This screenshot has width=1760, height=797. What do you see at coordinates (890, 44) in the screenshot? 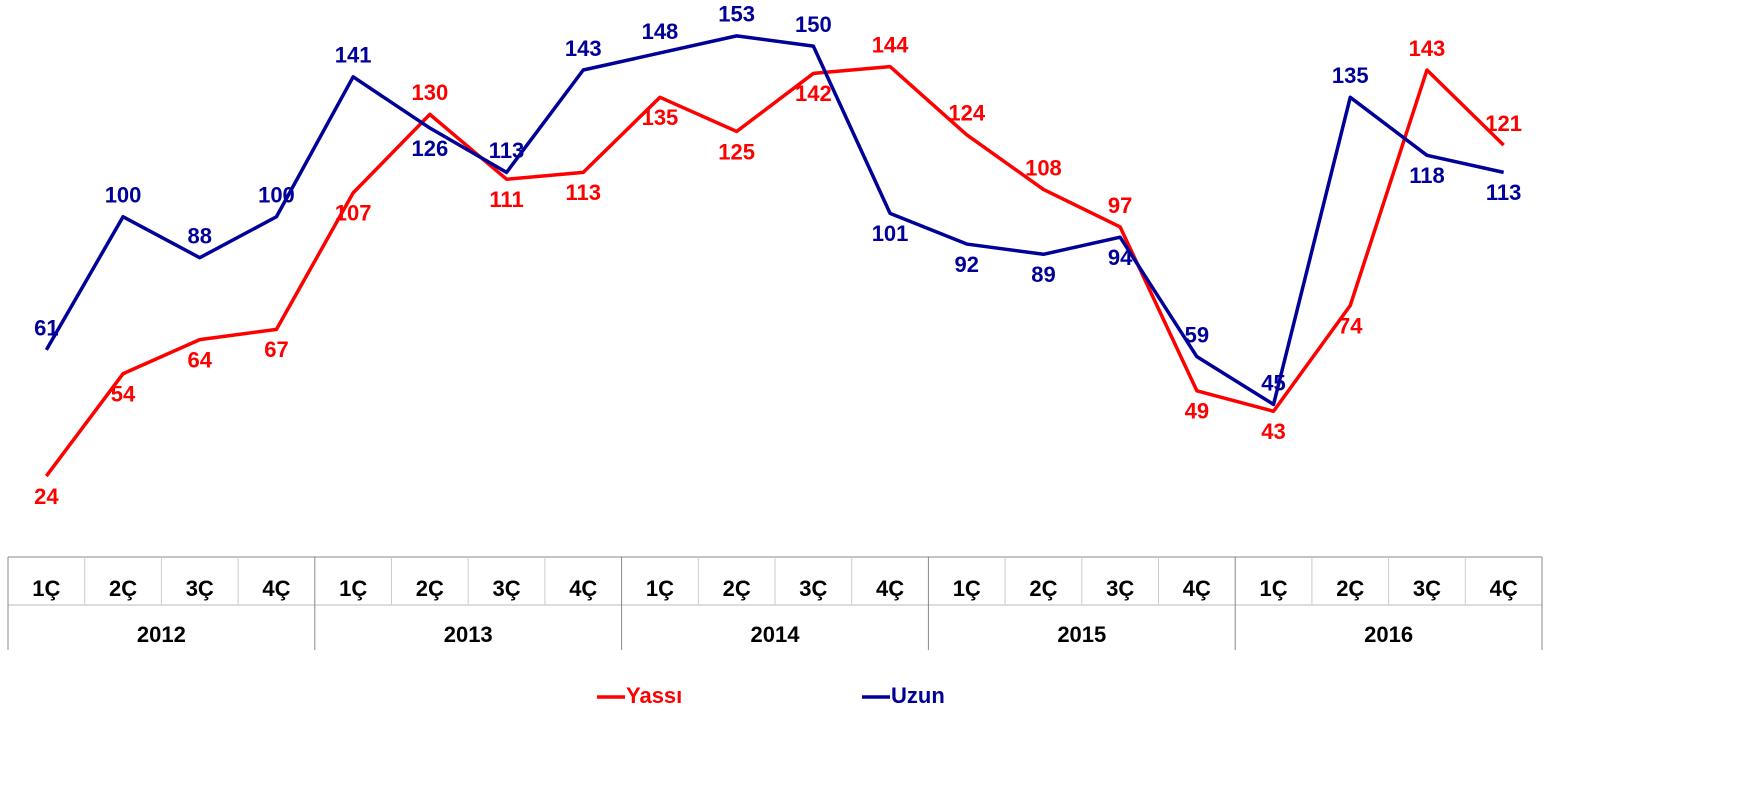
I see `data-label: 144` at bounding box center [890, 44].